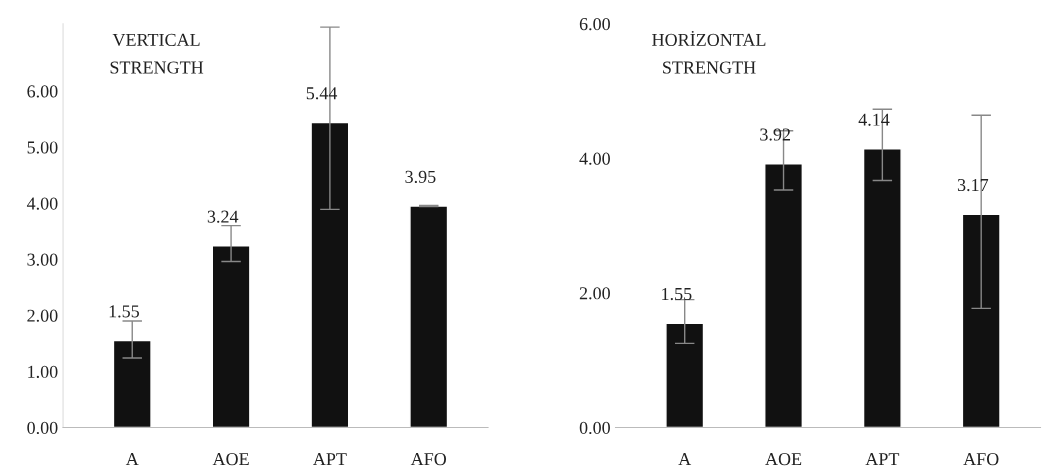 Image resolution: width=1051 pixels, height=475 pixels. I want to click on text: HORİZONTAL STRENGTH, so click(709, 52).